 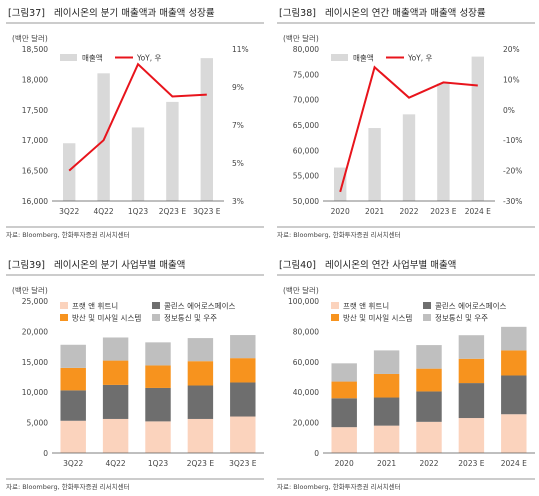 What do you see at coordinates (35, 331) in the screenshot?
I see `y-tick-label: 20,000` at bounding box center [35, 331].